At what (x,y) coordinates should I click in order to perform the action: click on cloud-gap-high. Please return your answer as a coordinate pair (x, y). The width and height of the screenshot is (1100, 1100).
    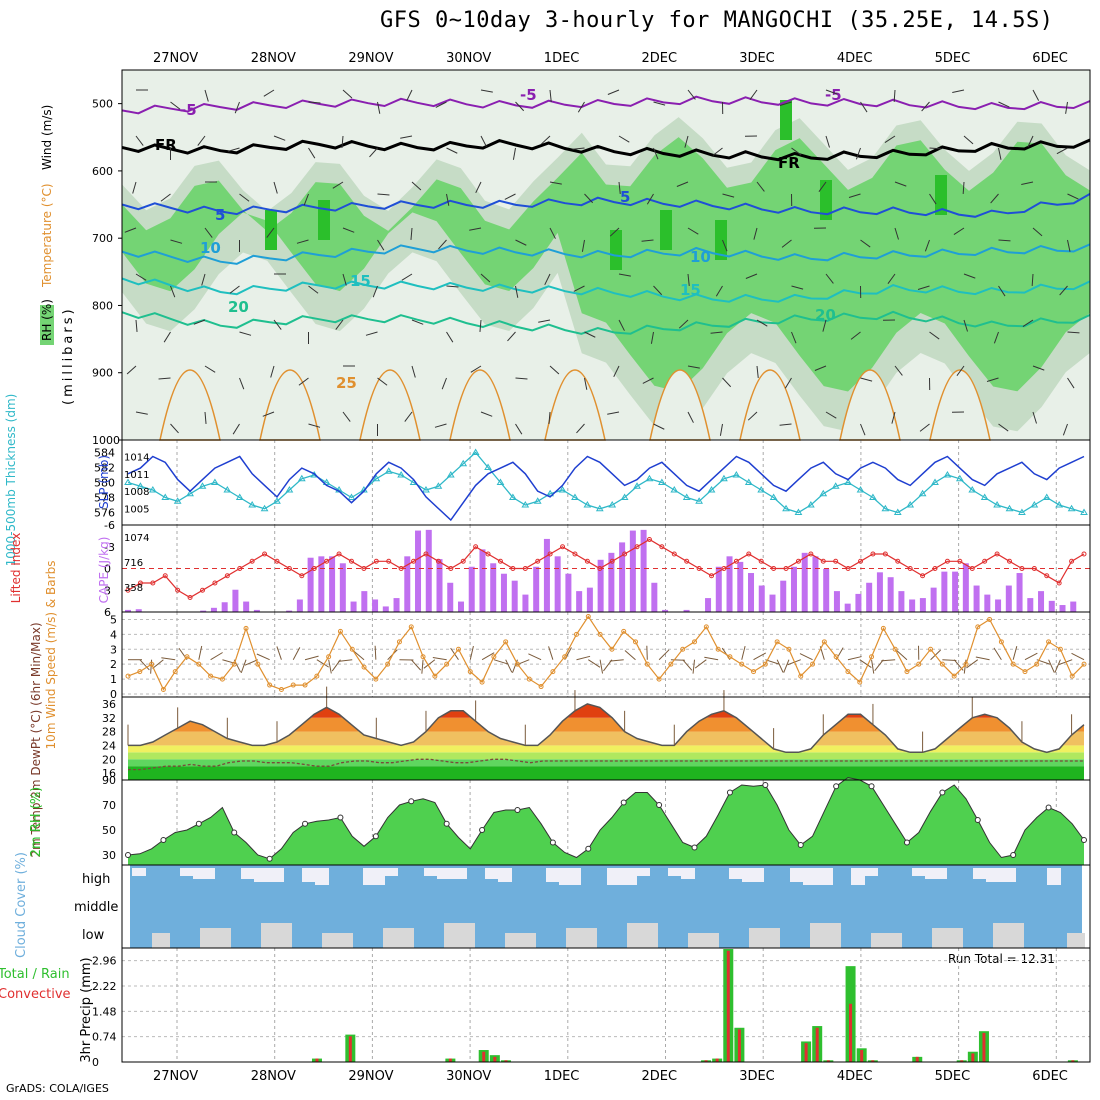
    Looking at the image, I should click on (858, 876).